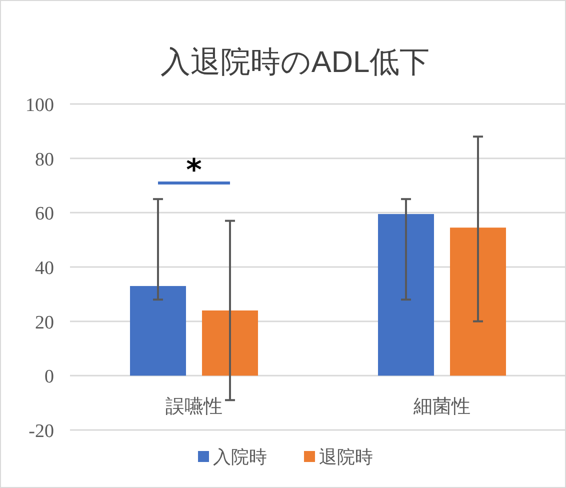 Image resolution: width=566 pixels, height=488 pixels. I want to click on legend-label: 入院時, so click(240, 457).